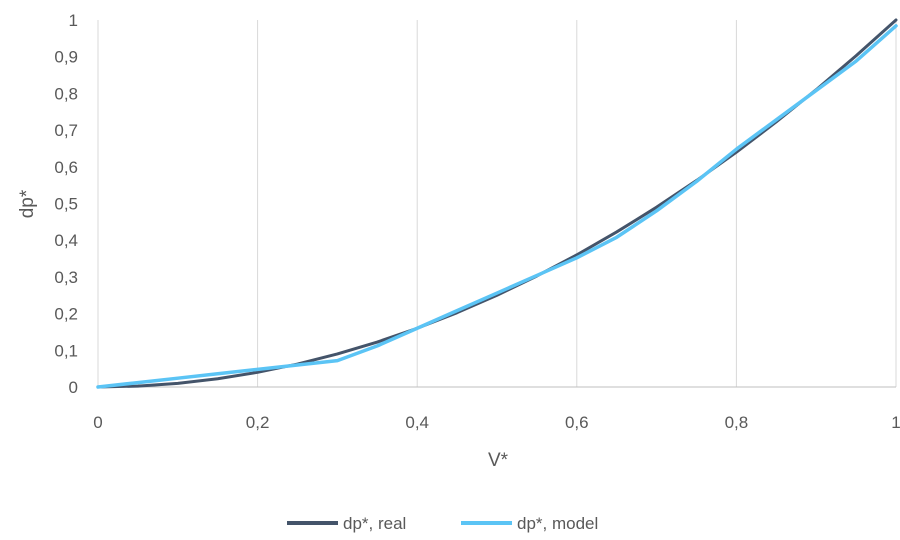 Image resolution: width=900 pixels, height=540 pixels. What do you see at coordinates (737, 422) in the screenshot?
I see `x-tick-label-4: 0,8` at bounding box center [737, 422].